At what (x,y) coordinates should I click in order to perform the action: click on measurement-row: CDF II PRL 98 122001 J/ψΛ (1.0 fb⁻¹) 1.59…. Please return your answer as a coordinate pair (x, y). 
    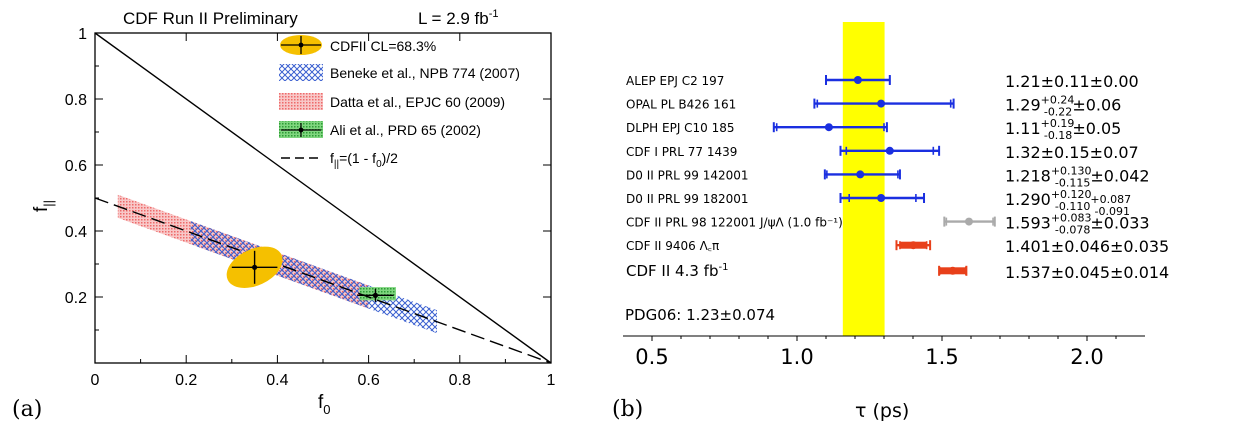
    Looking at the image, I should click on (888, 224).